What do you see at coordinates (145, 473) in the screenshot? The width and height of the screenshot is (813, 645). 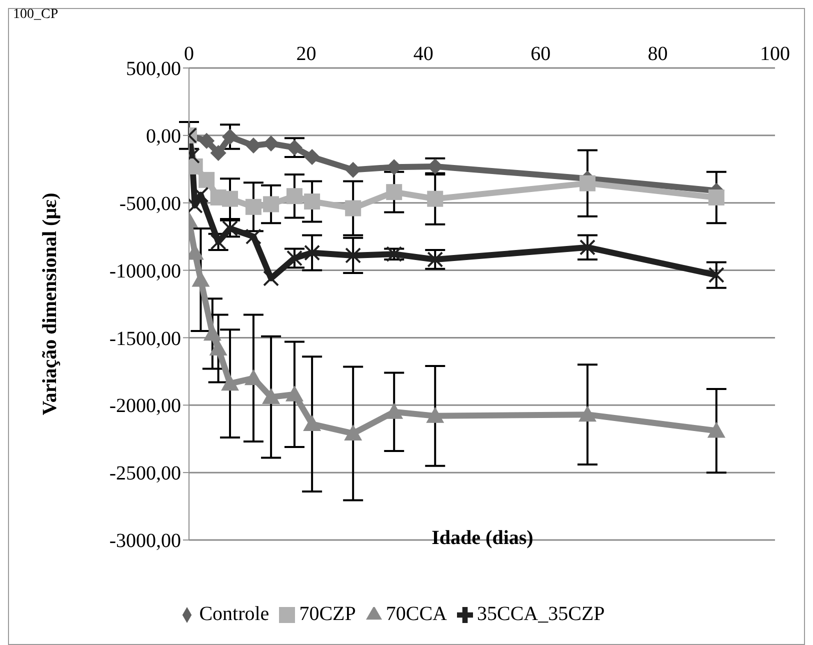 I see `y-tick-label: -2500,00` at bounding box center [145, 473].